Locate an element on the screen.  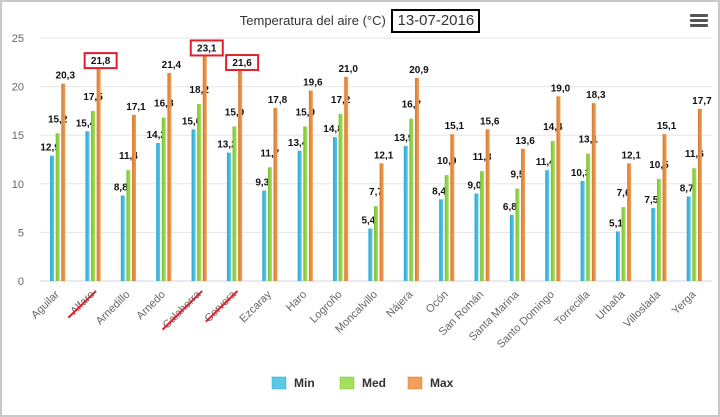
label-med: 16,7 is located at coordinates (412, 105).